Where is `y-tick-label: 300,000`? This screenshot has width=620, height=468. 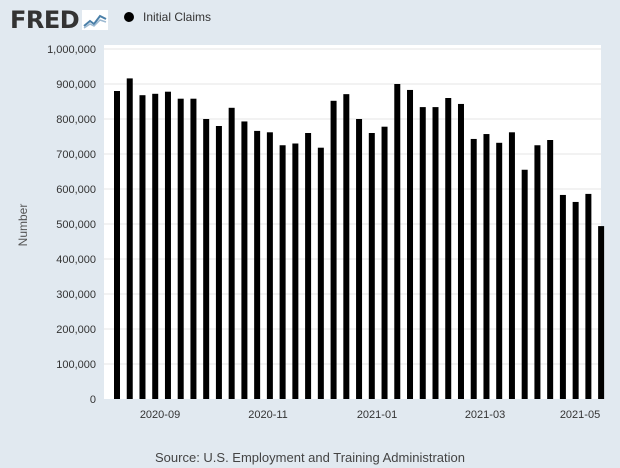 y-tick-label: 300,000 is located at coordinates (76, 295).